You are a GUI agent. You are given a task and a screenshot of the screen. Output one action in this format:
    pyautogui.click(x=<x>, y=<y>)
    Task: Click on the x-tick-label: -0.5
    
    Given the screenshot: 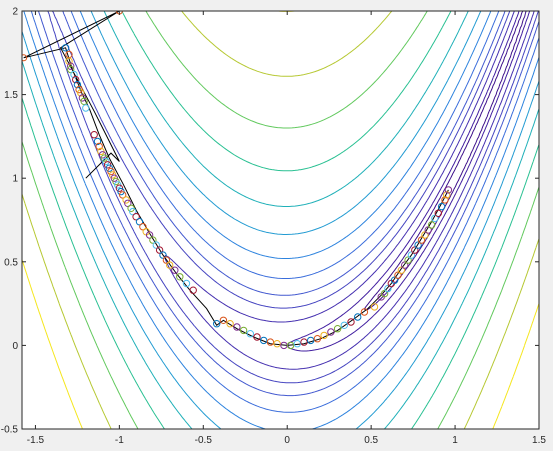 What is the action you would take?
    pyautogui.click(x=204, y=440)
    